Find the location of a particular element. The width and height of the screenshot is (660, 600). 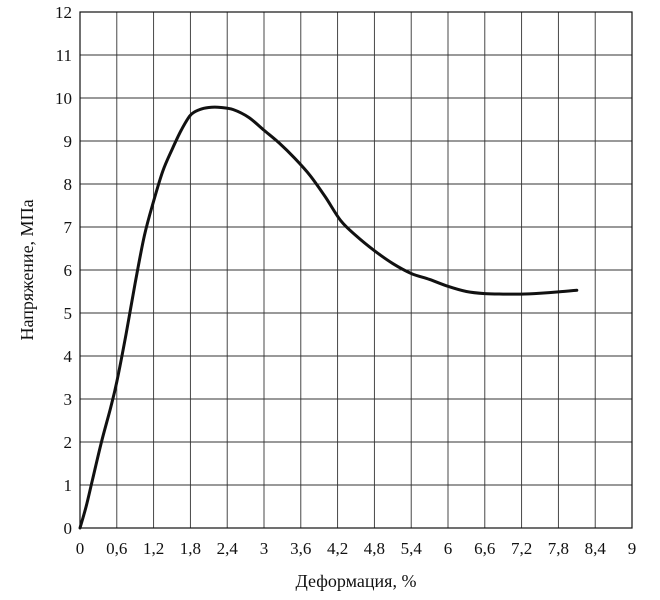

x-tick-label: 4,8 is located at coordinates (374, 548).